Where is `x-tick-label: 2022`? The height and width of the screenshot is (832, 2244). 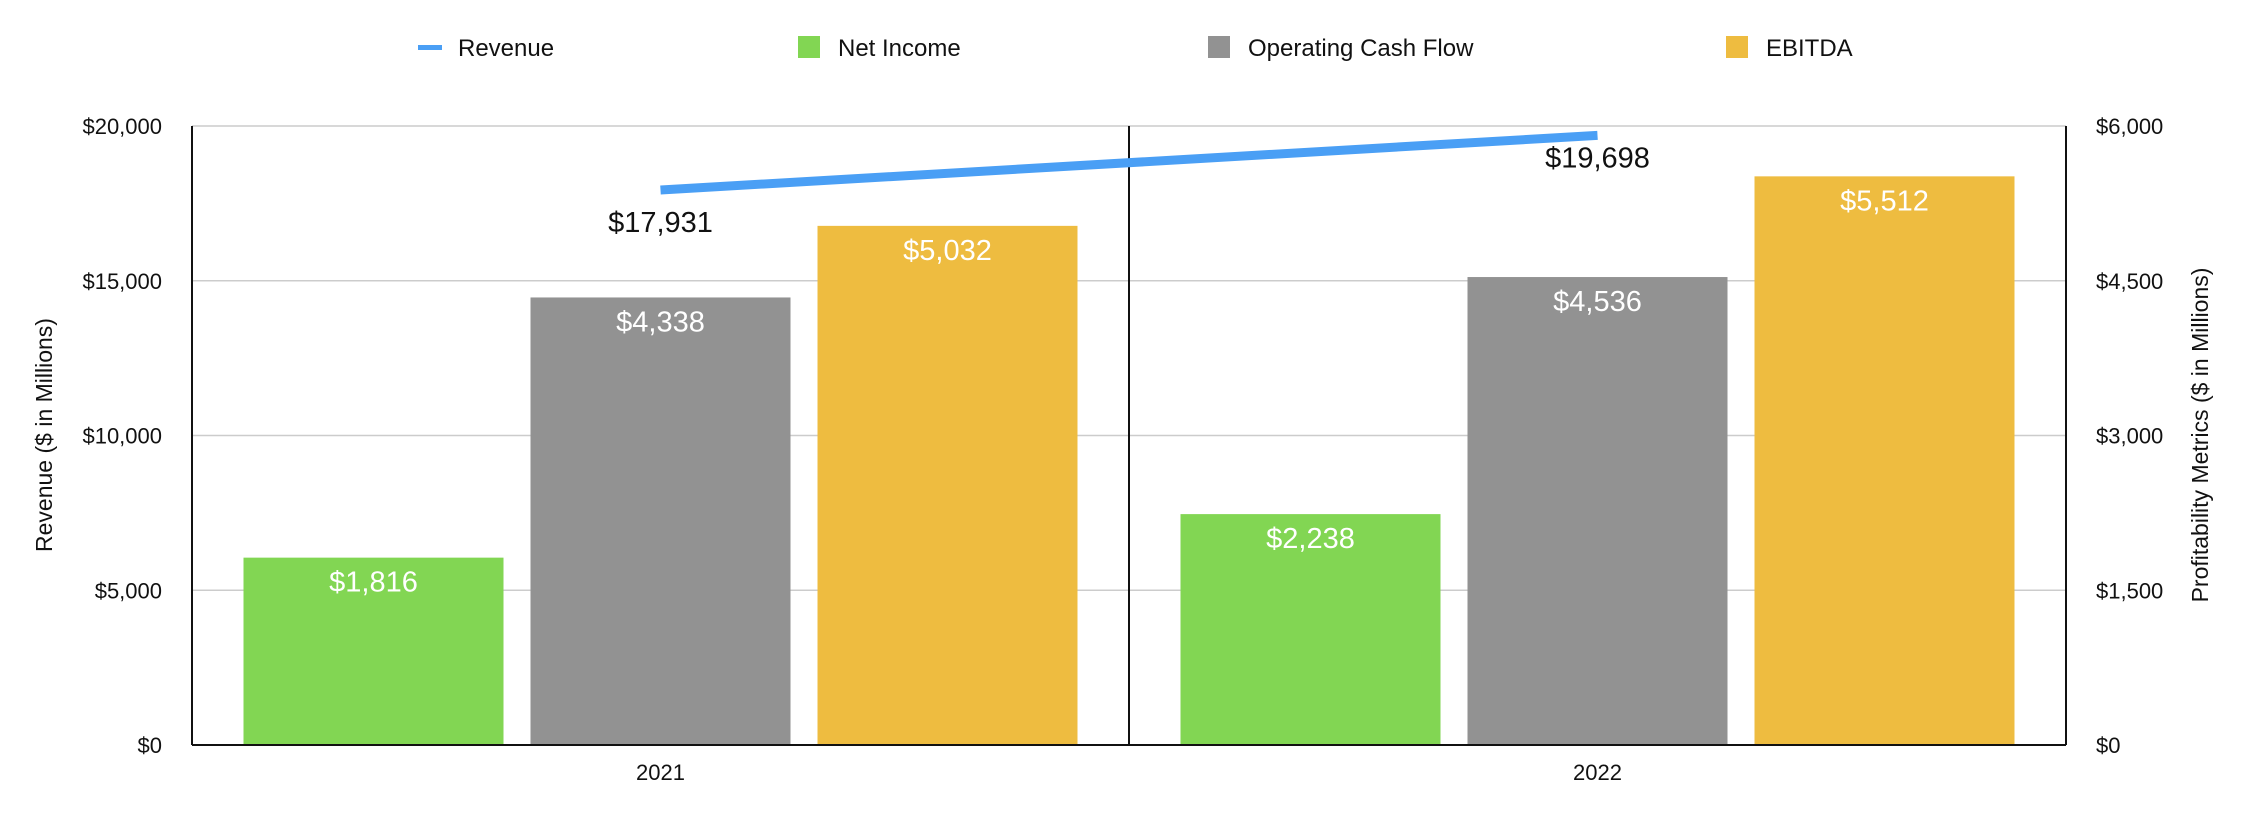
x-tick-label: 2022 is located at coordinates (1597, 772).